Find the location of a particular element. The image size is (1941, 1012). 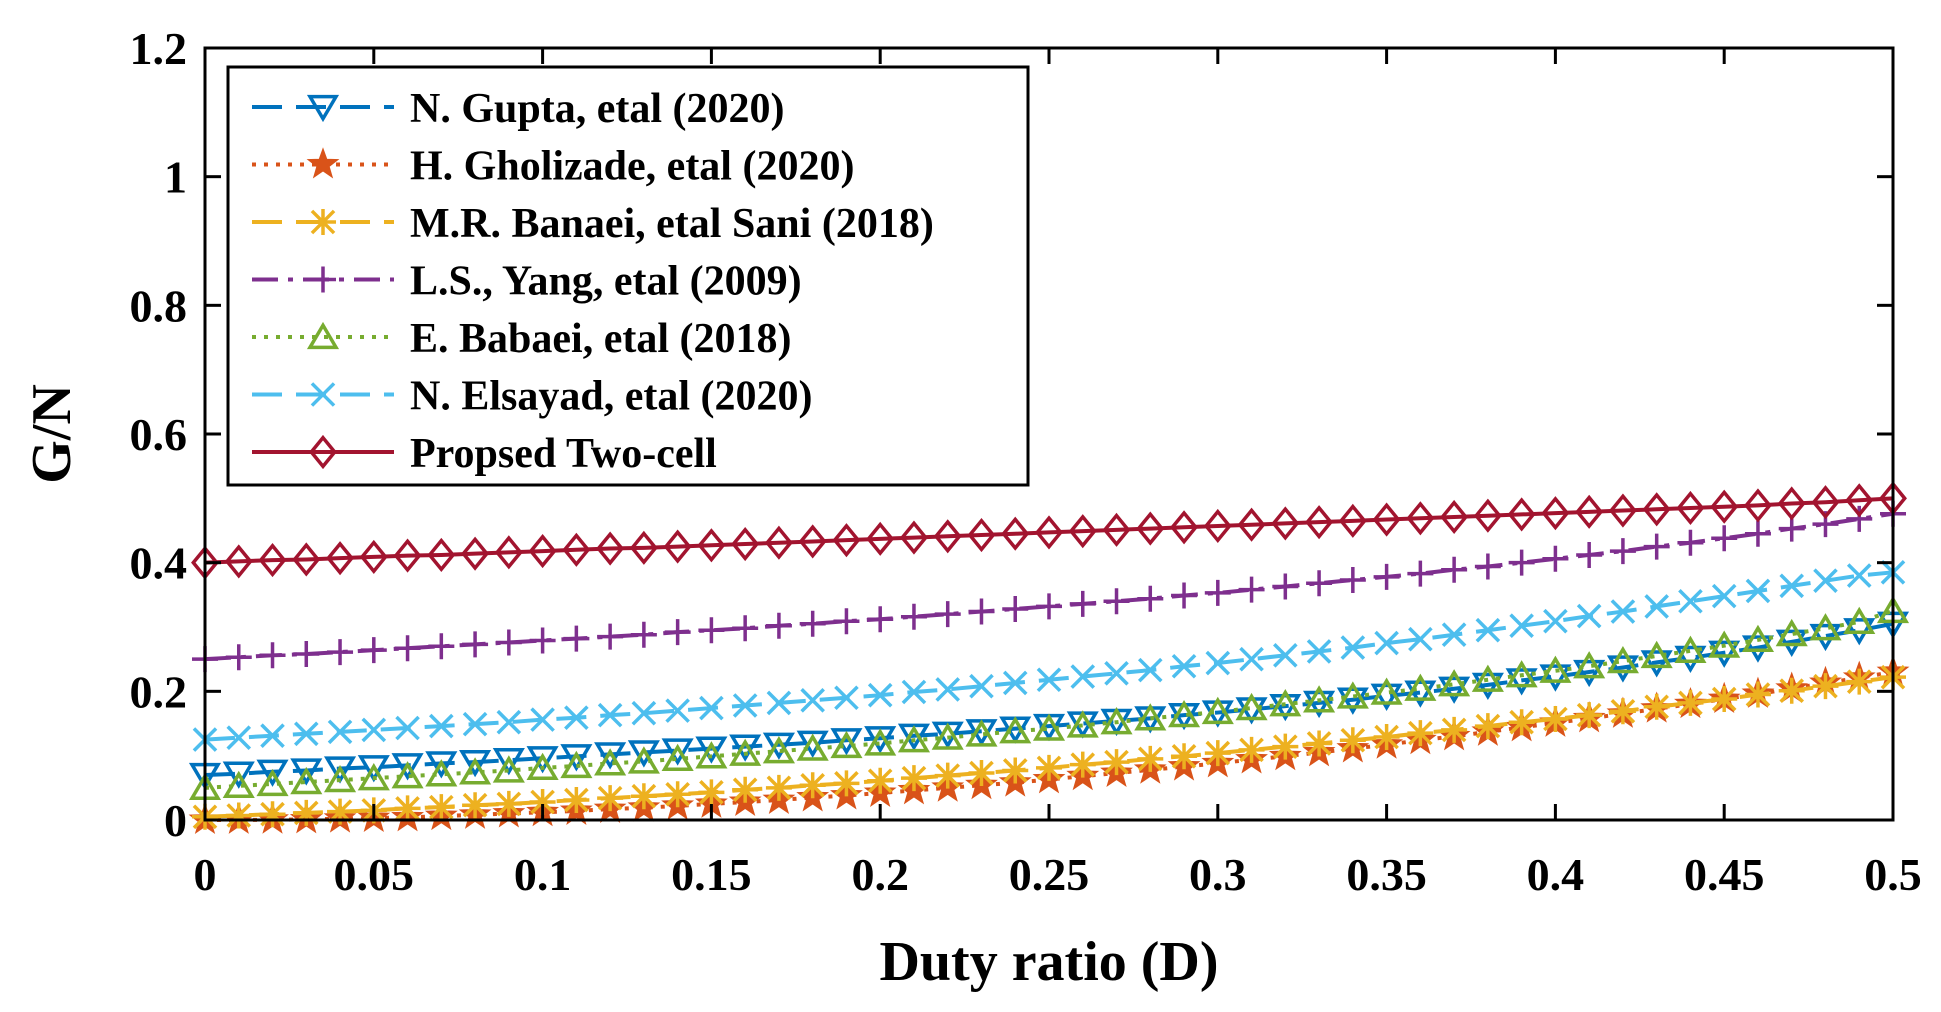

legend-label: L.S., Yang, etal (2009) is located at coordinates (606, 282).